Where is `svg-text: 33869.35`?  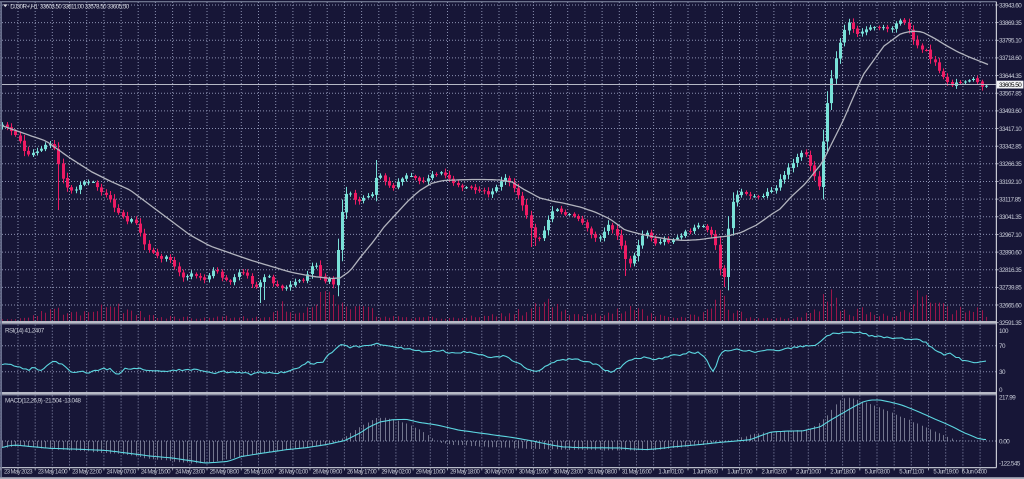
svg-text: 33869.35 is located at coordinates (1010, 23).